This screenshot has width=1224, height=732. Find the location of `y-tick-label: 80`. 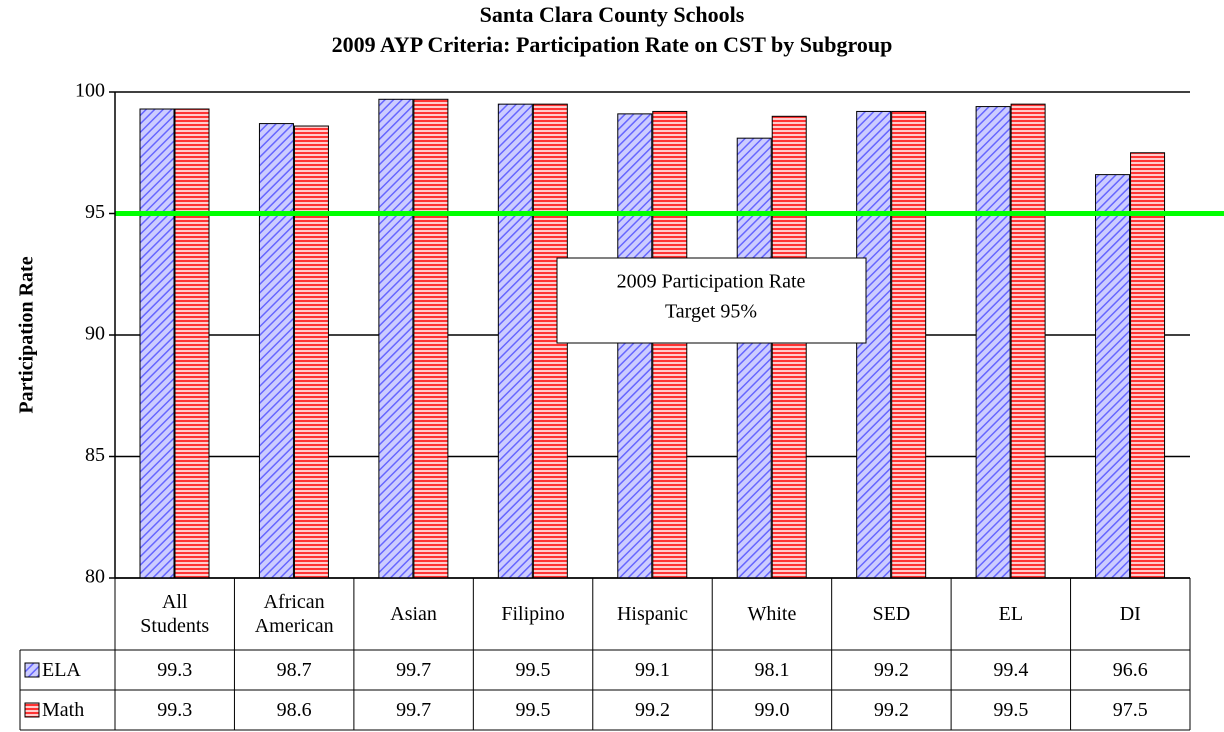

y-tick-label: 80 is located at coordinates (95, 577).